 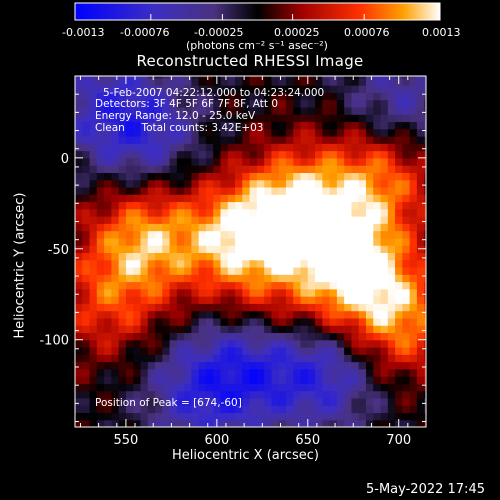 I want to click on x-tick-label: 650, so click(x=307, y=440).